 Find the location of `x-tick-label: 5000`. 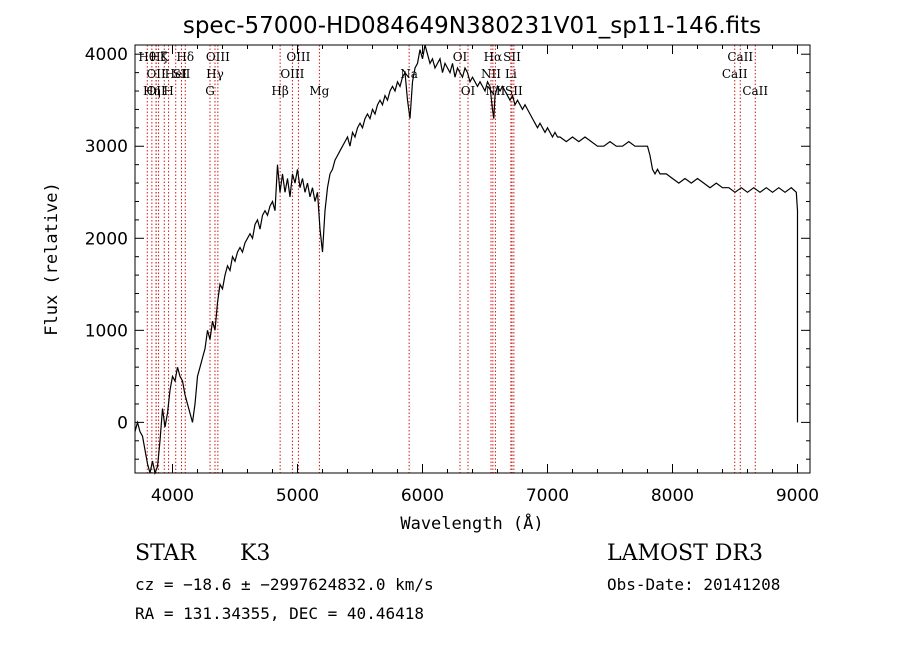

x-tick-label: 5000 is located at coordinates (297, 496).